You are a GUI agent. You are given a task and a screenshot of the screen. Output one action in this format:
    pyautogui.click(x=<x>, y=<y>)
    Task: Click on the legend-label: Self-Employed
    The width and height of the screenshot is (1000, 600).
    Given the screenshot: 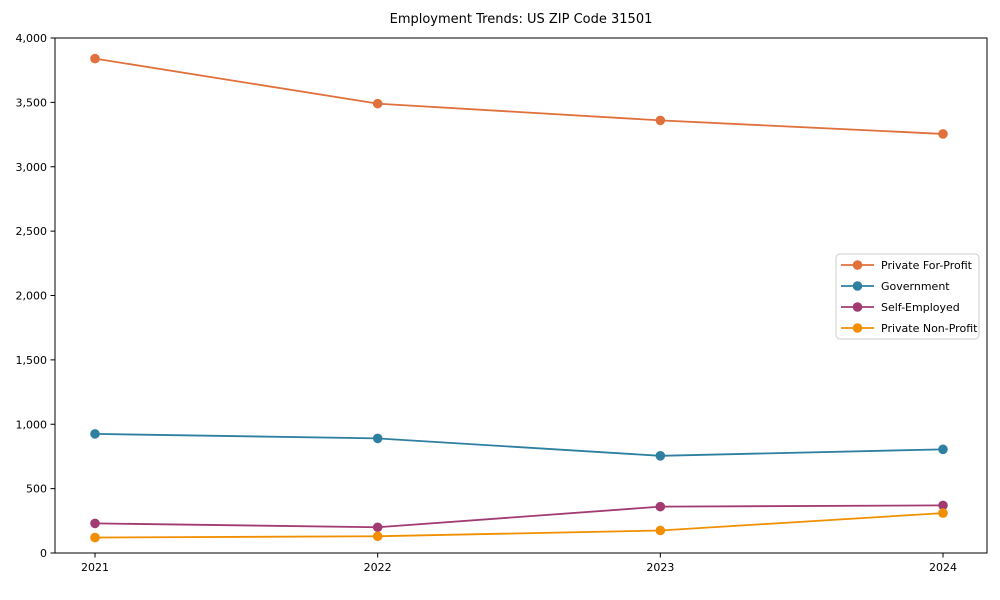 What is the action you would take?
    pyautogui.click(x=920, y=307)
    